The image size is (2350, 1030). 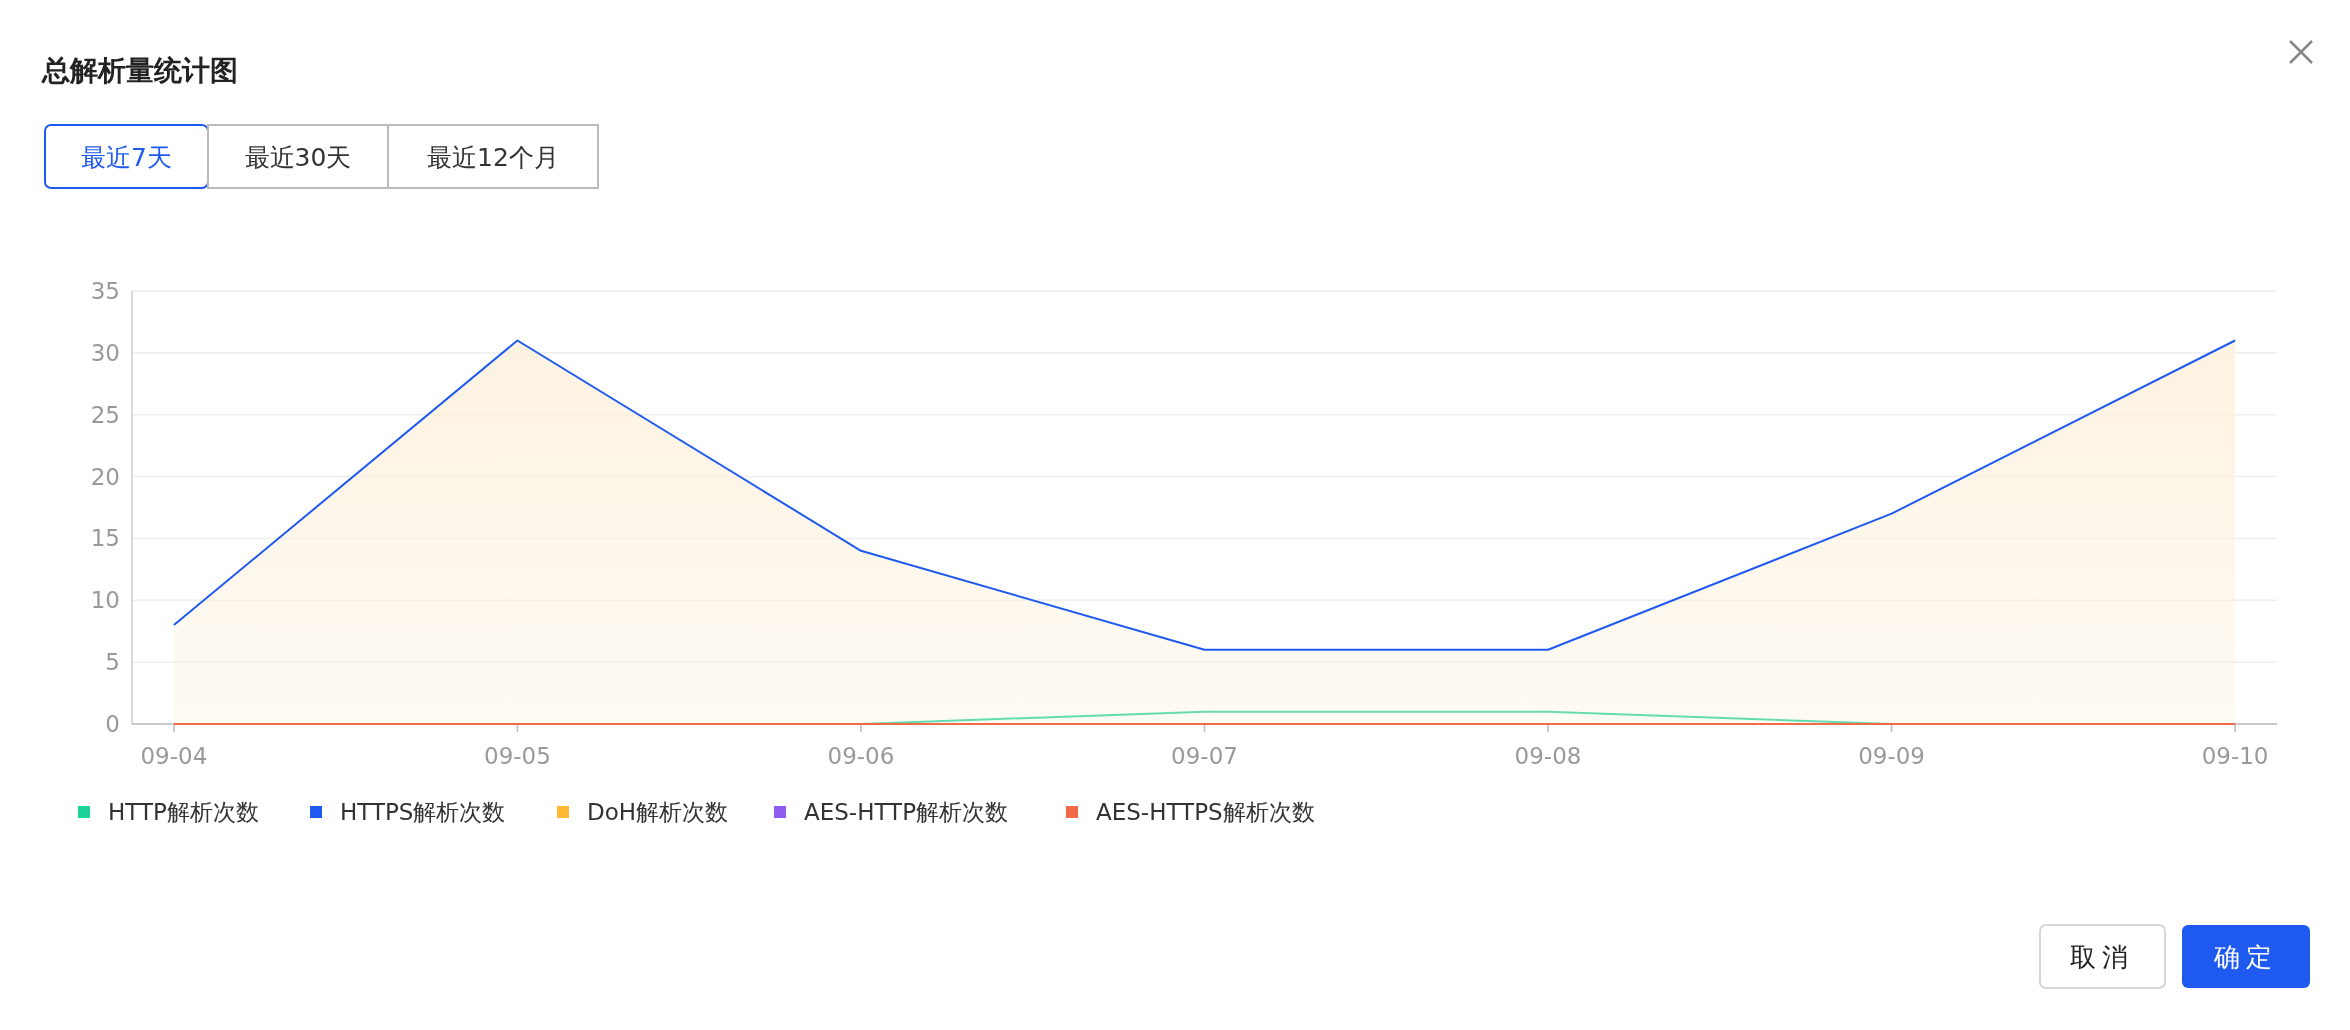 I want to click on x-tick-label: 09-10, so click(x=2235, y=756).